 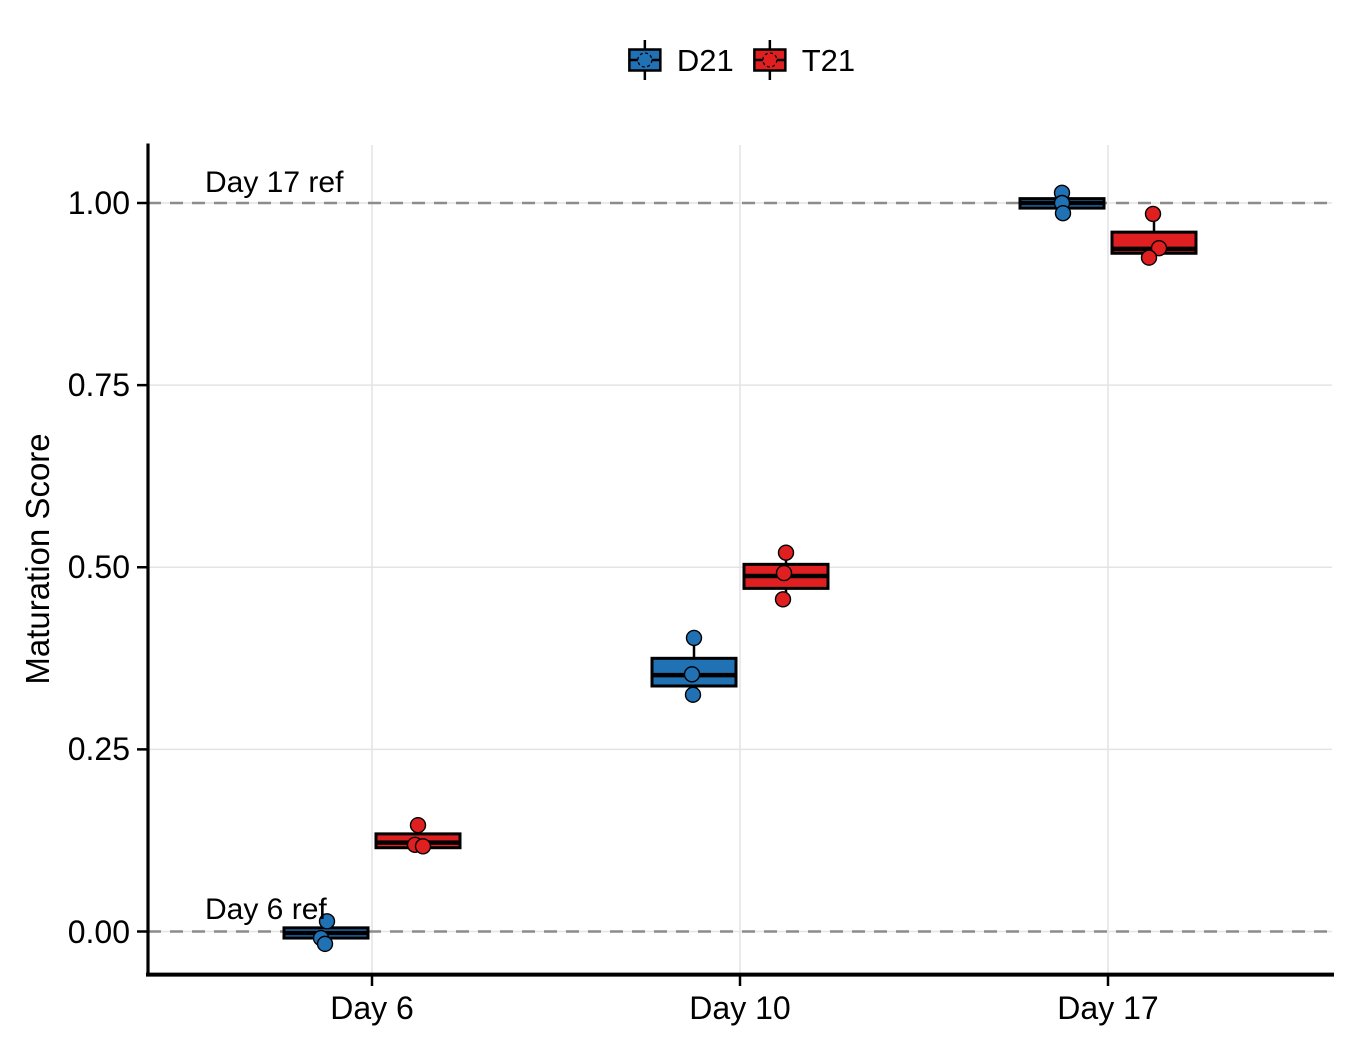 I want to click on y-tick-label-0.00: 0.00, so click(x=98, y=931).